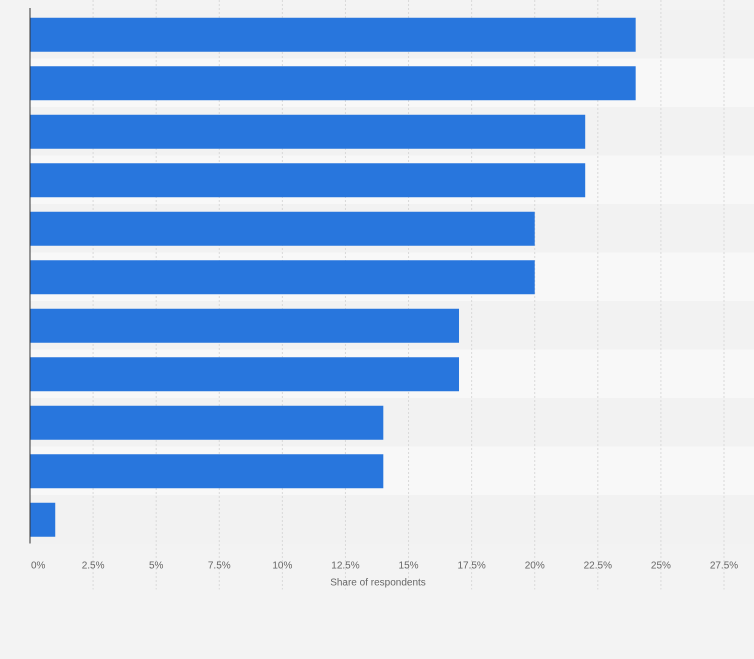 Image resolution: width=754 pixels, height=659 pixels. What do you see at coordinates (724, 566) in the screenshot?
I see `x-tick-label: 27.5%` at bounding box center [724, 566].